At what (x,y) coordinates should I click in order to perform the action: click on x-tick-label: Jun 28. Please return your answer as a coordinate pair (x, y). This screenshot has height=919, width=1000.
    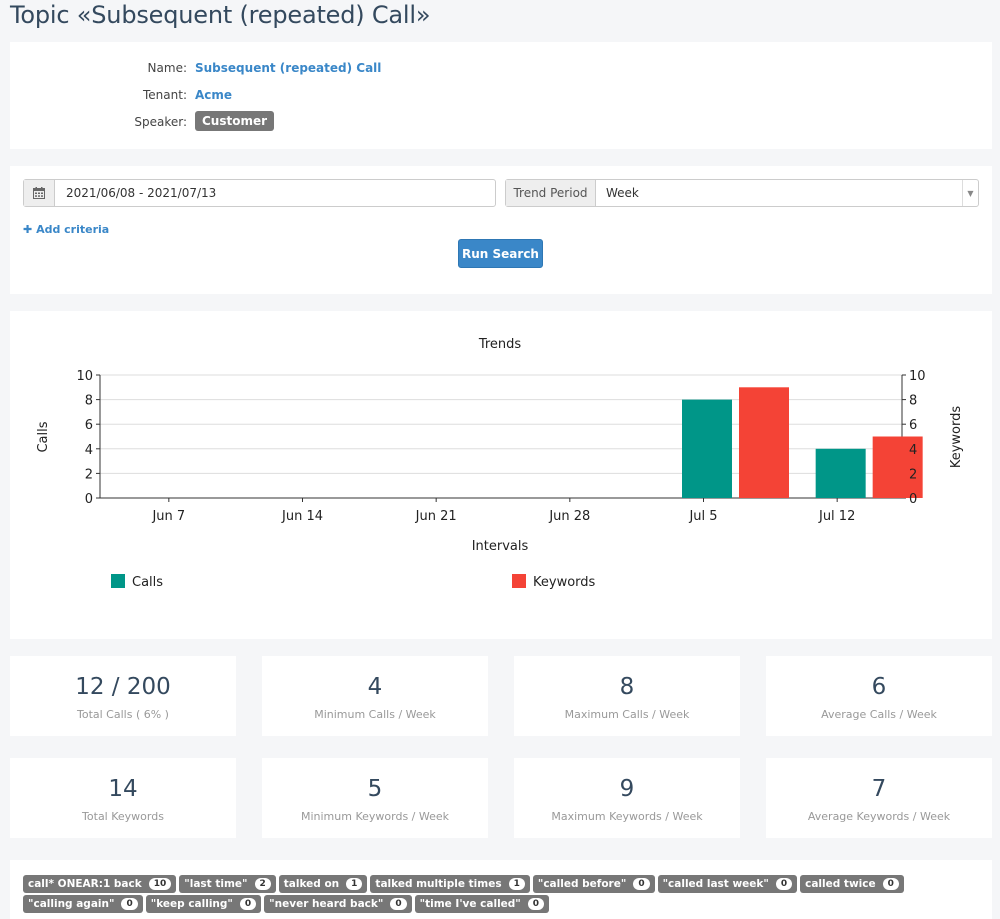
    Looking at the image, I should click on (569, 516).